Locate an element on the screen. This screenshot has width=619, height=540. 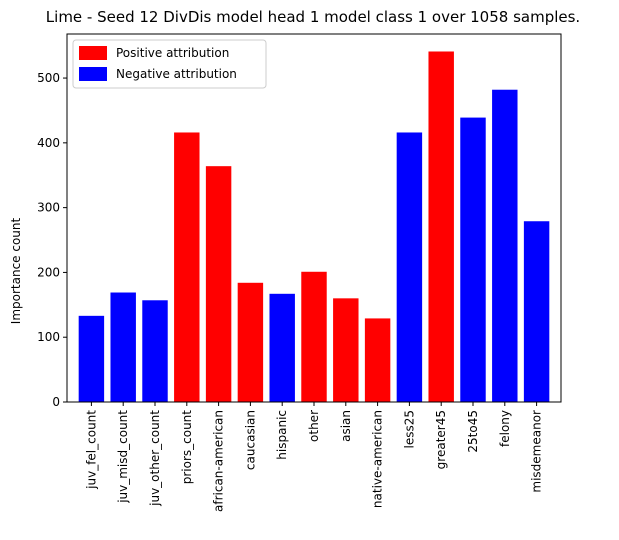
x-tick-label: felony is located at coordinates (505, 428).